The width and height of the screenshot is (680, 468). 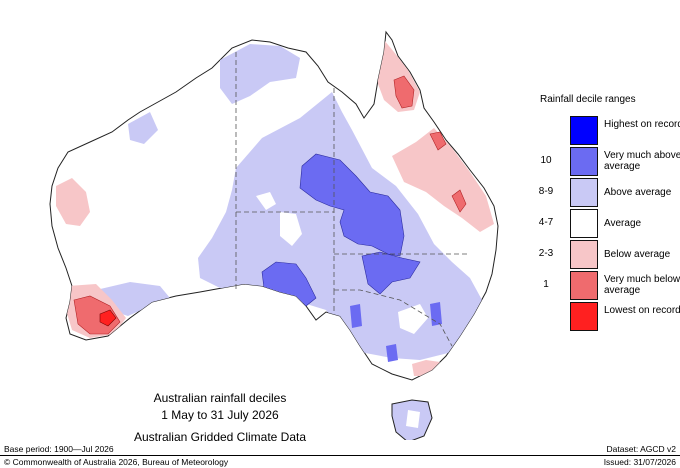 What do you see at coordinates (108, 318) in the screenshot?
I see `region-lowest-on-record-wa` at bounding box center [108, 318].